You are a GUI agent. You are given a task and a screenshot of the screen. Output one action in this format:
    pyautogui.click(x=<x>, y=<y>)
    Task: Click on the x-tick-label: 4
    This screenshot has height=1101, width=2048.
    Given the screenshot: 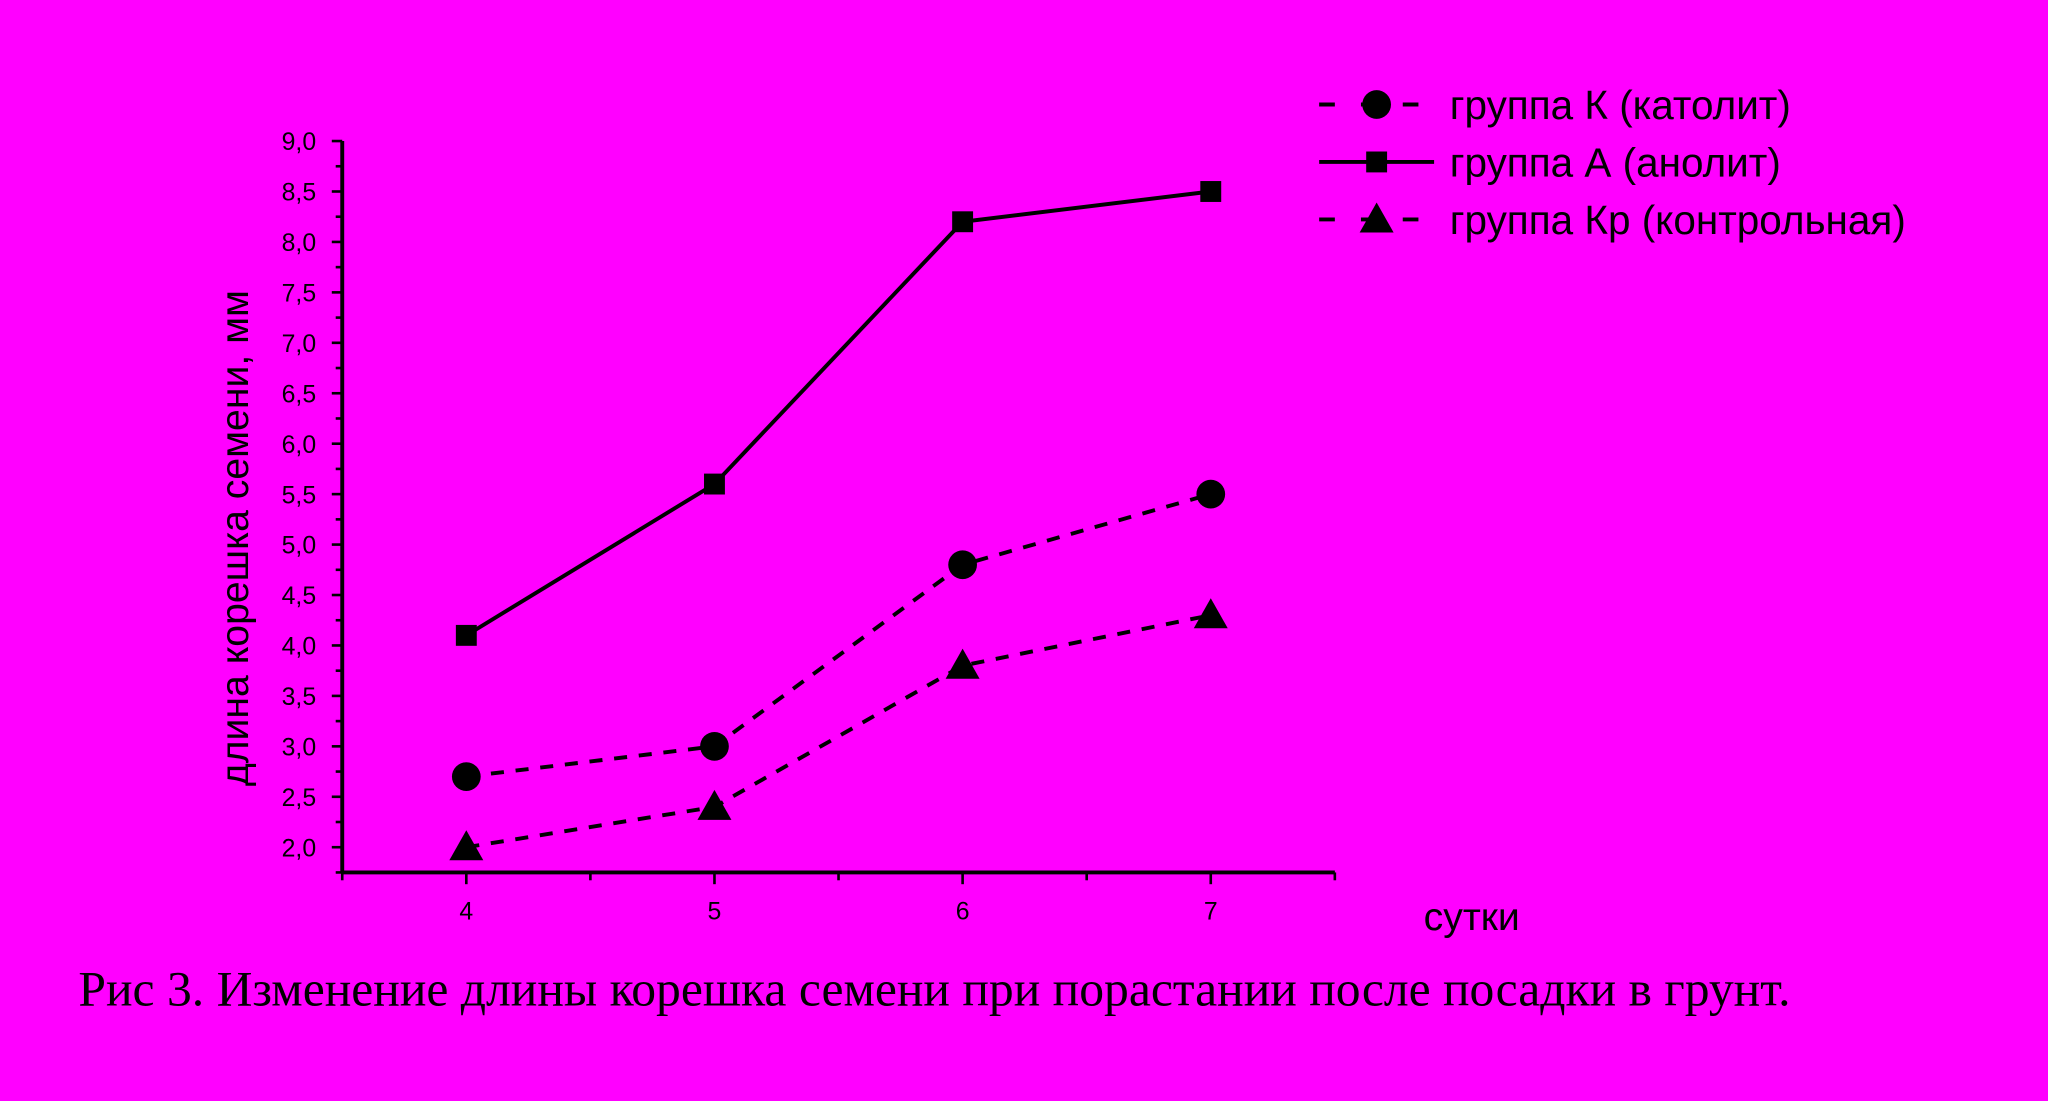 What is the action you would take?
    pyautogui.click(x=466, y=911)
    